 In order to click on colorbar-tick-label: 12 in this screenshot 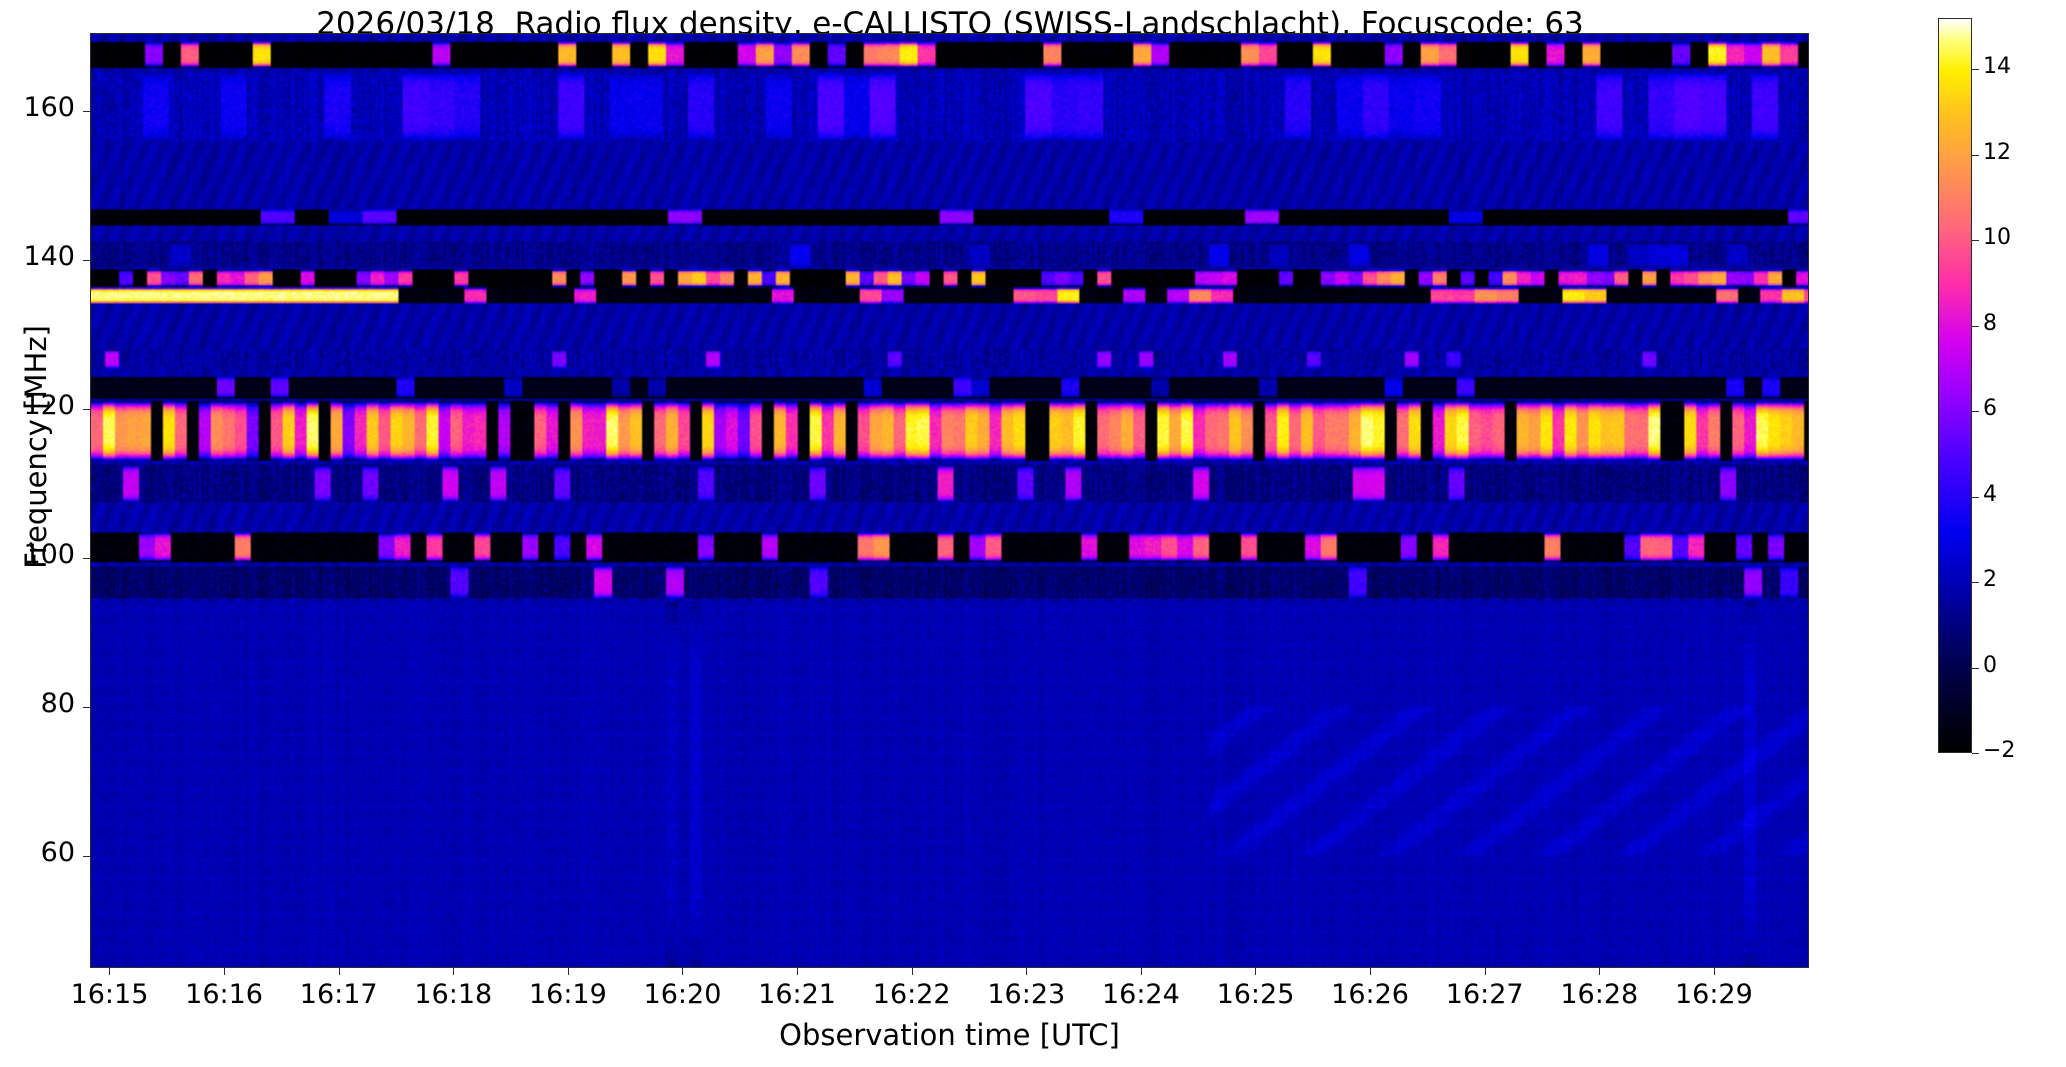, I will do `click(1997, 152)`.